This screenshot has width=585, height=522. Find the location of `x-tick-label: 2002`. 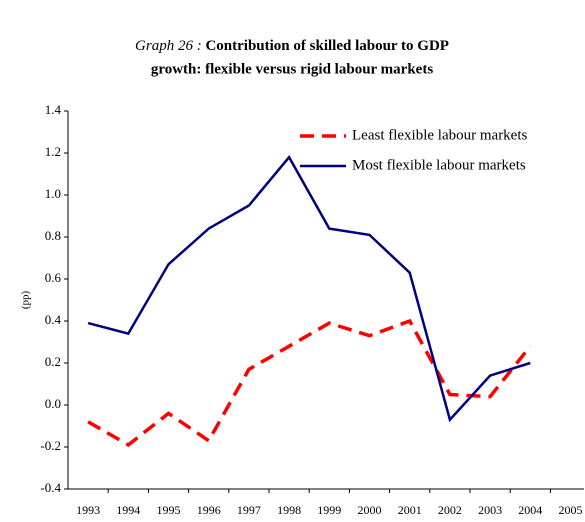

x-tick-label: 2002 is located at coordinates (450, 510).